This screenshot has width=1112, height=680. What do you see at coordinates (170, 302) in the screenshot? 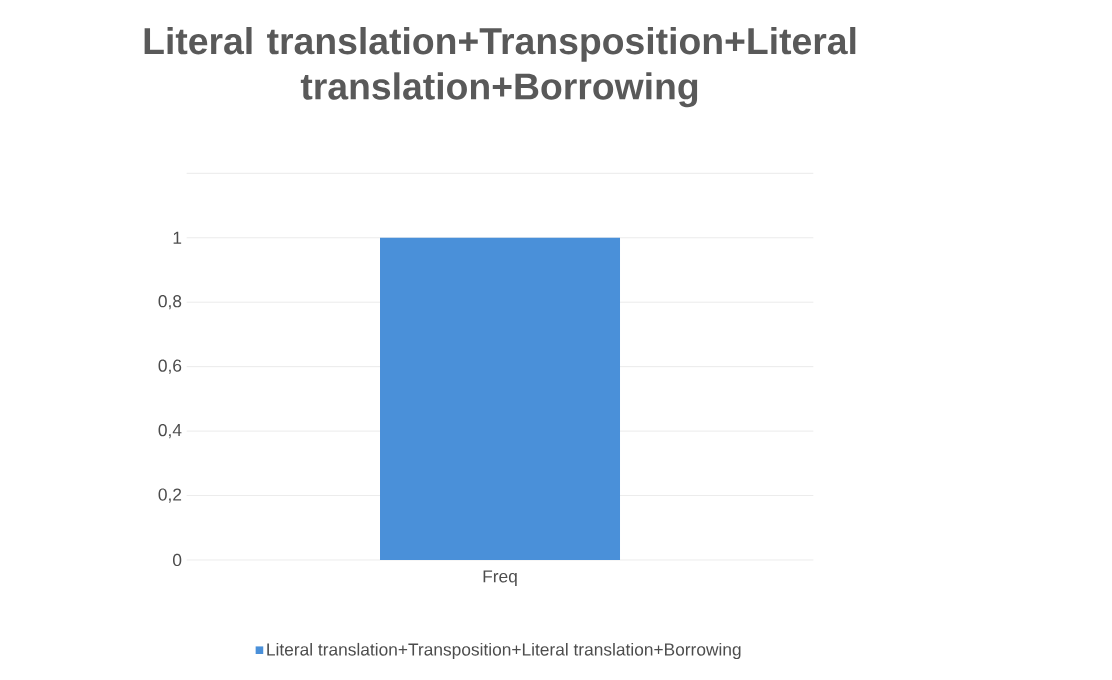
I see `y-tick-label: 0,8` at bounding box center [170, 302].